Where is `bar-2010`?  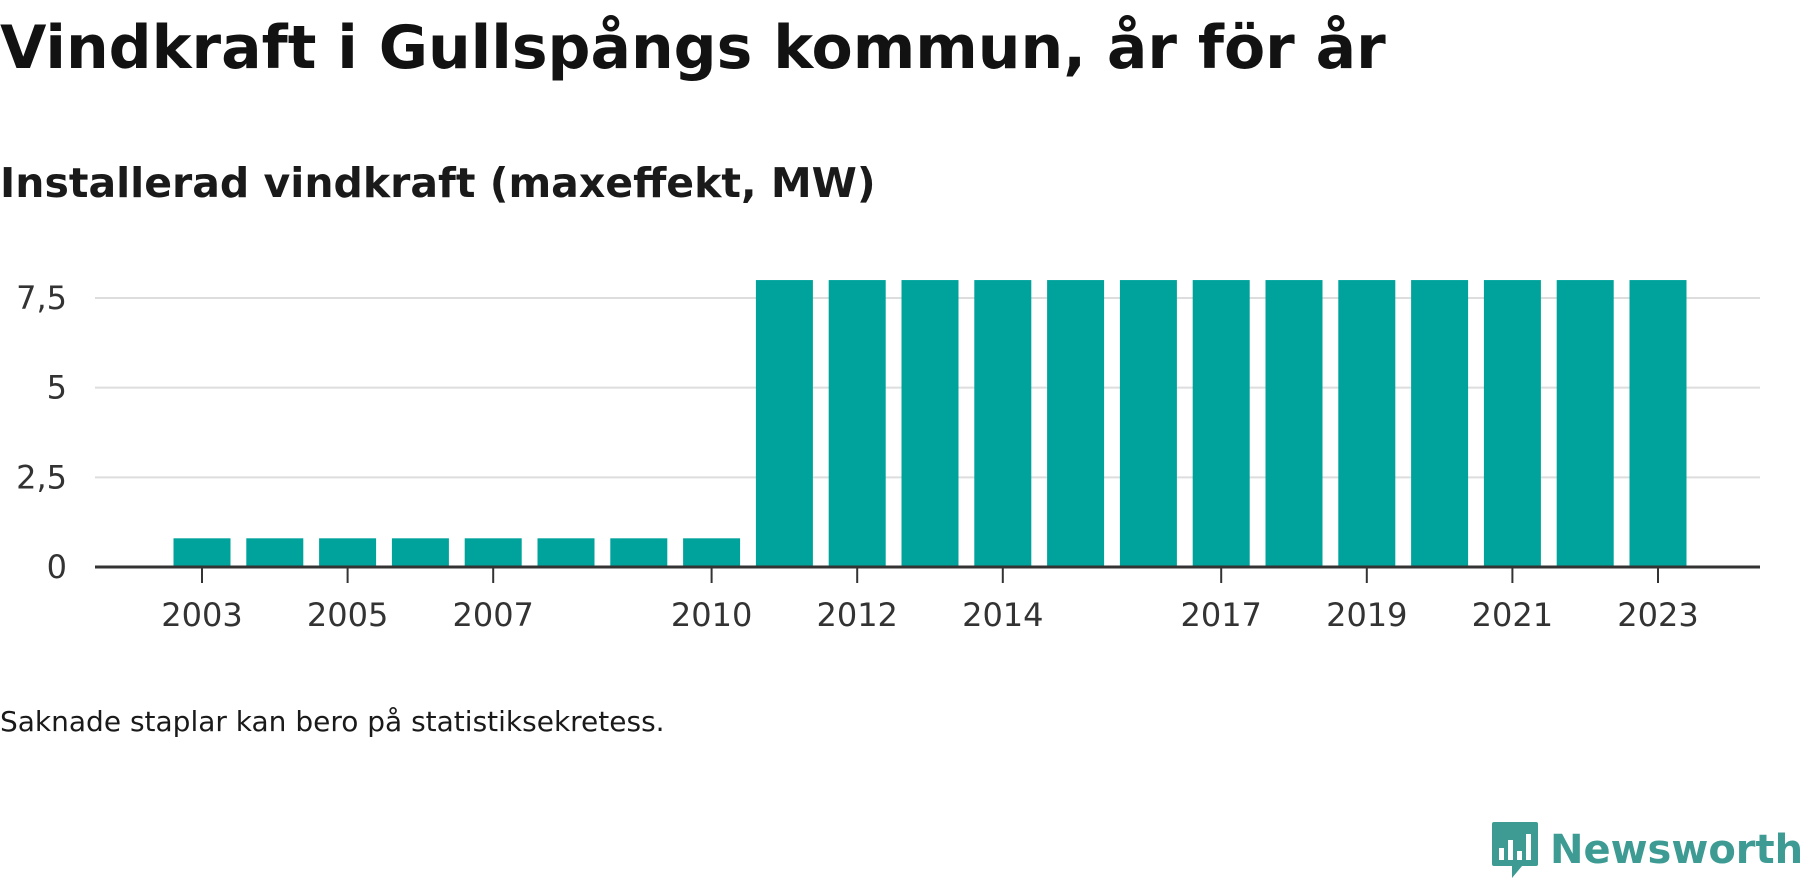 bar-2010 is located at coordinates (712, 552).